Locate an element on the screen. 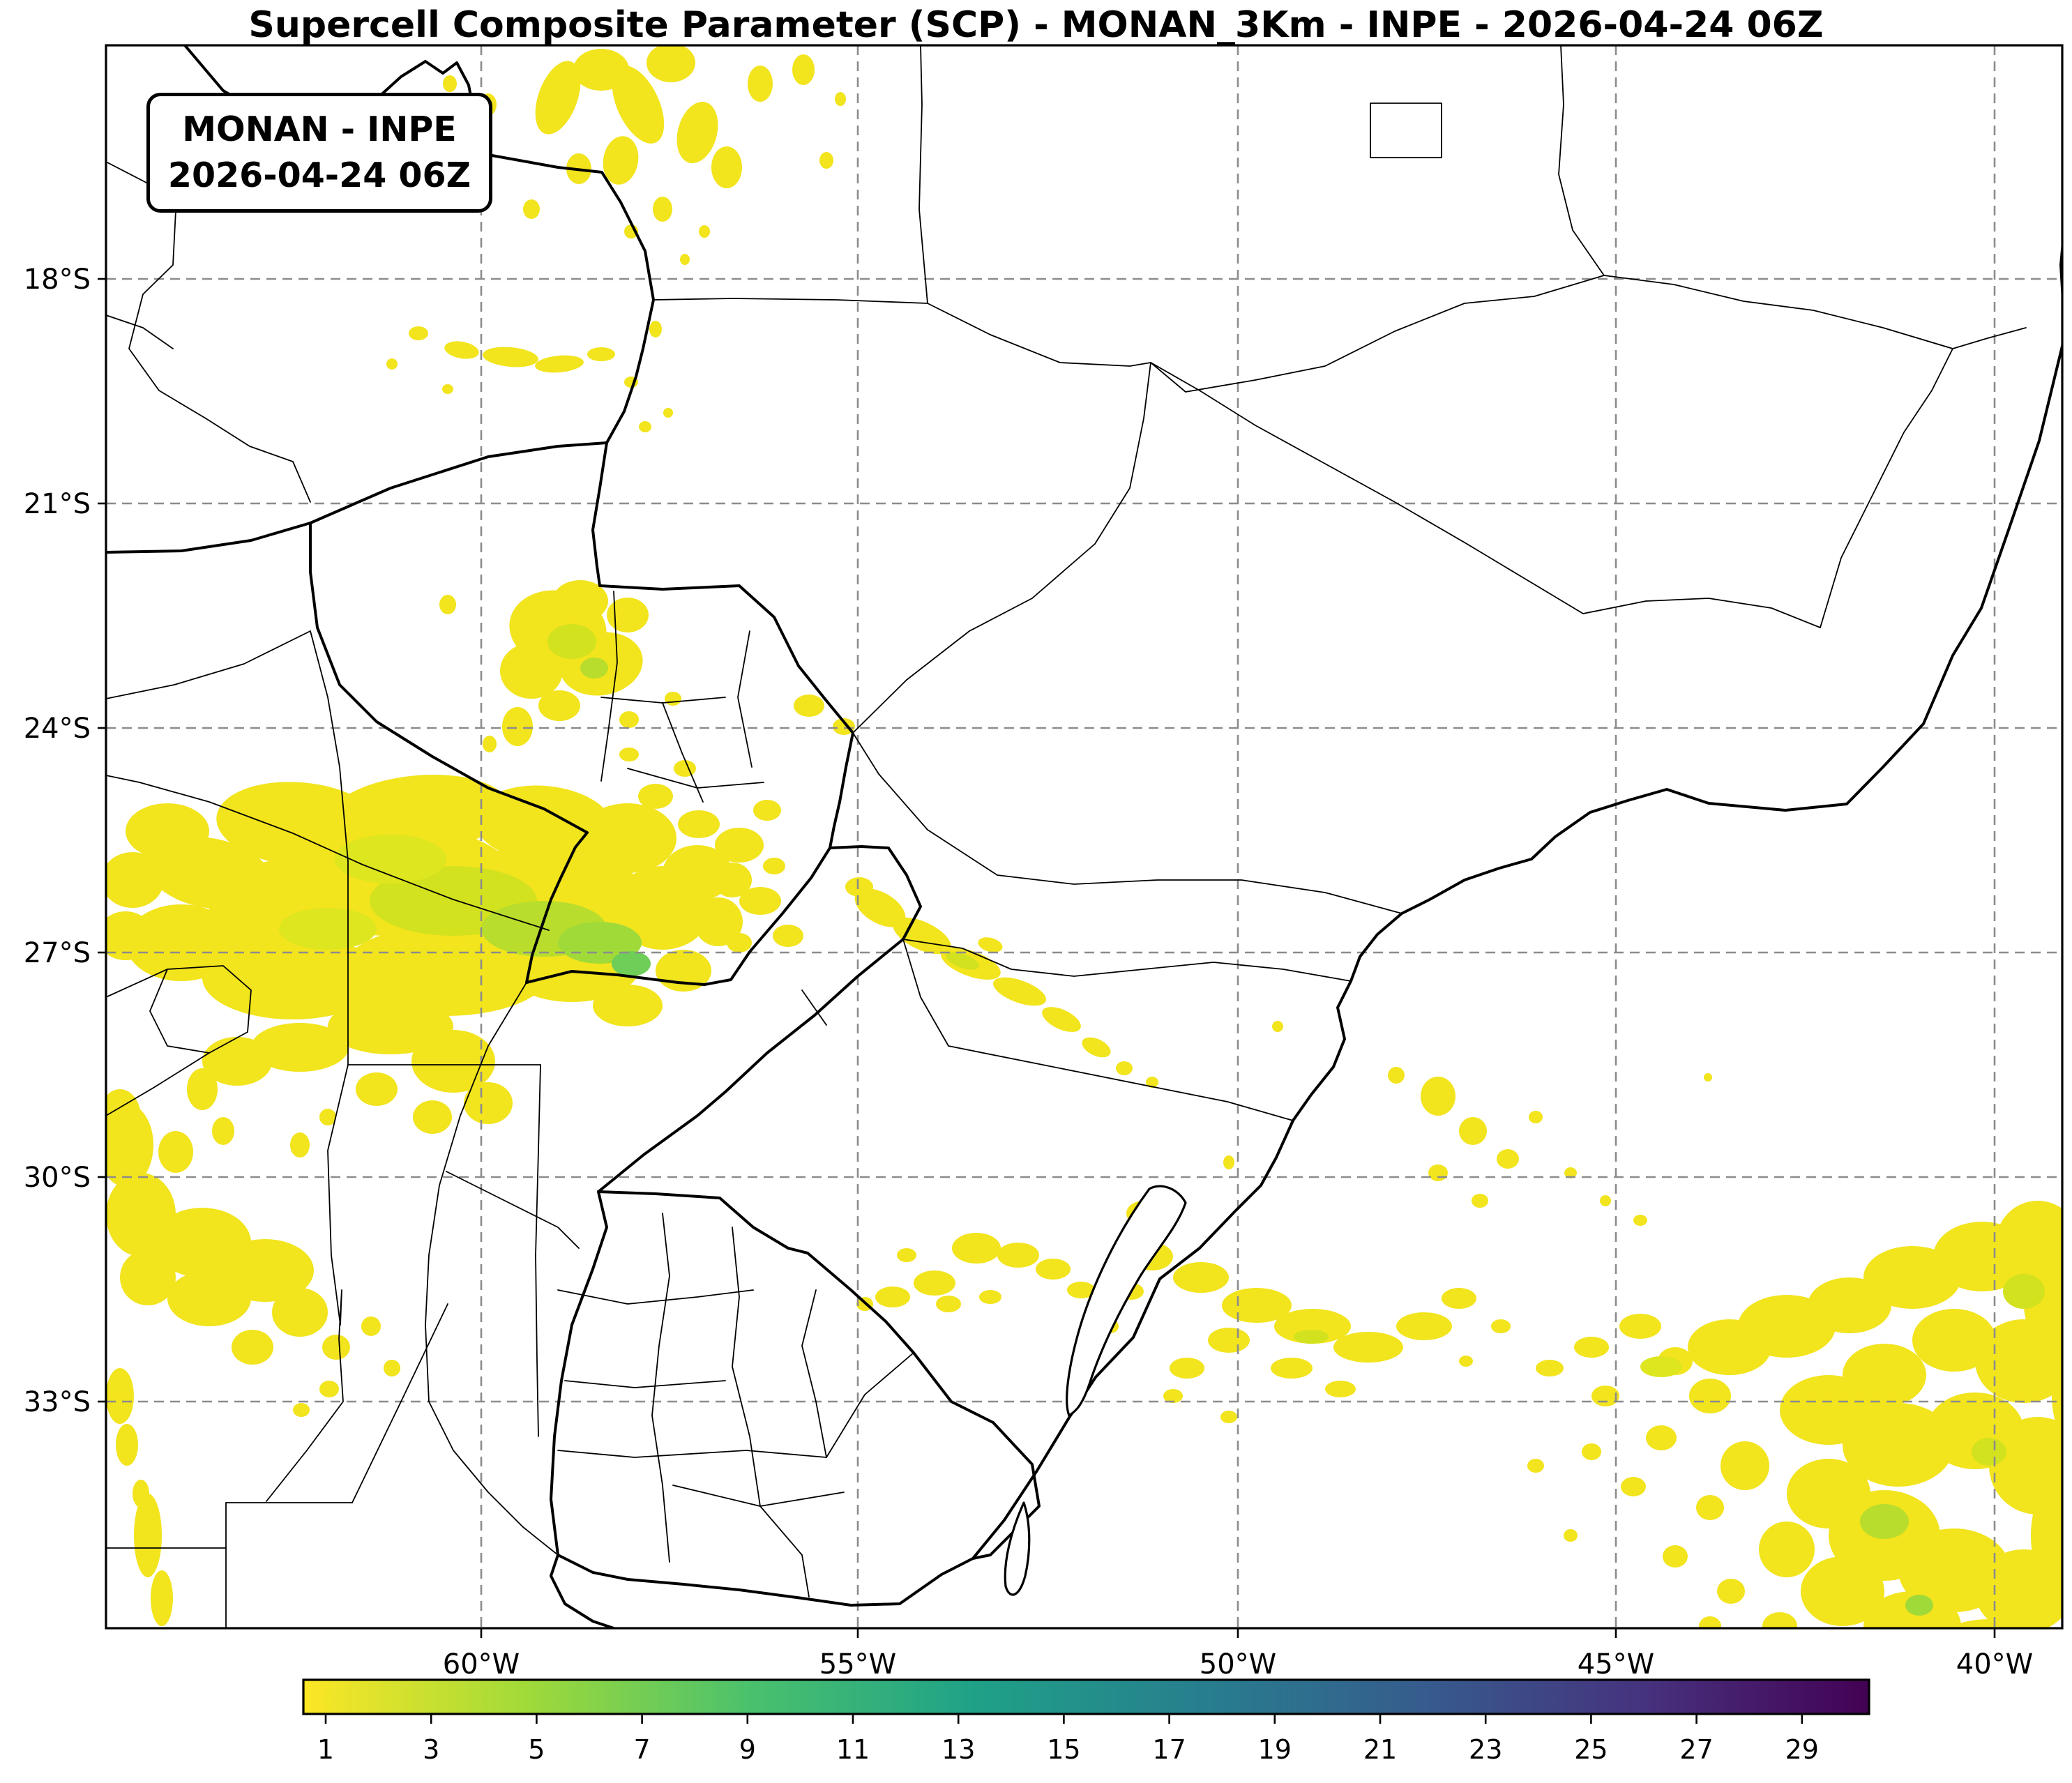 Image resolution: width=2072 pixels, height=1783 pixels. lon-tick-label: 55°W is located at coordinates (858, 1664).